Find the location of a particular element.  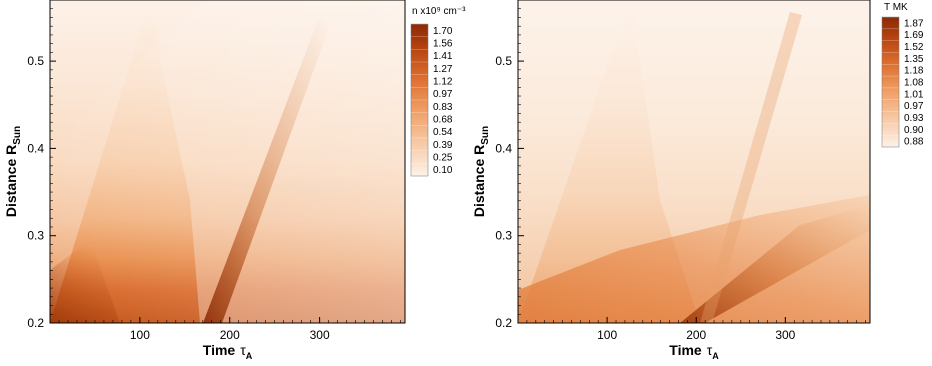

colorbar-label: 1.18 is located at coordinates (914, 71).